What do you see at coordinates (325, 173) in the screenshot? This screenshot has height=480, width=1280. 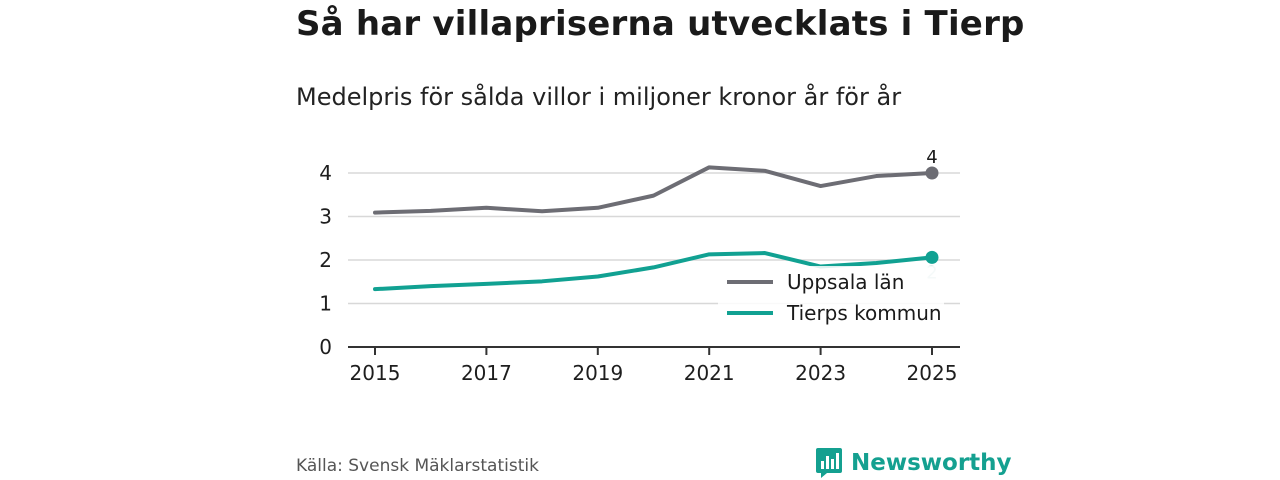 I see `y-tick-label: 4` at bounding box center [325, 173].